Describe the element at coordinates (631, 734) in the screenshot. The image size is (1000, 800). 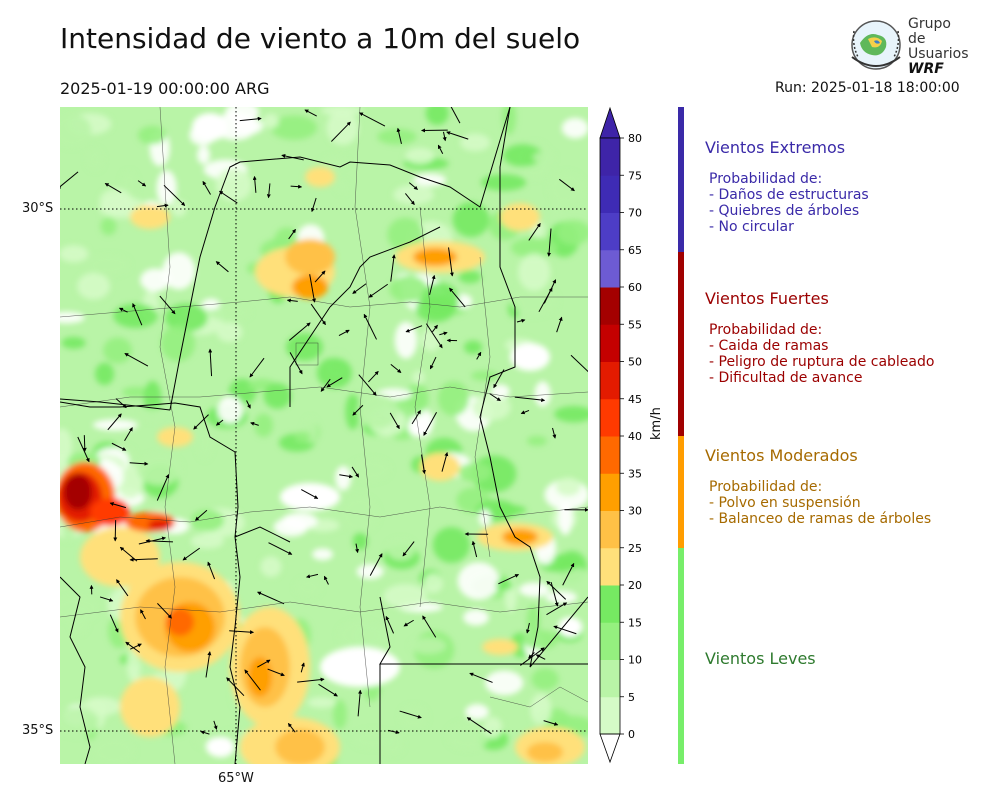
I see `colorbar-tick-label: 0` at that location.